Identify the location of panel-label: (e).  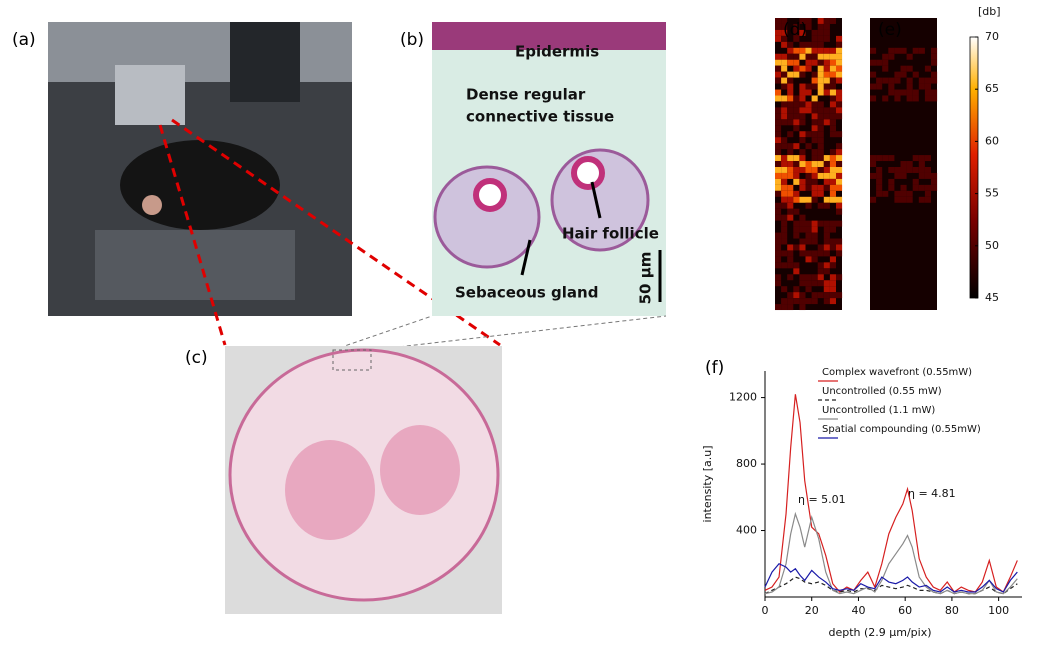
(890, 30).